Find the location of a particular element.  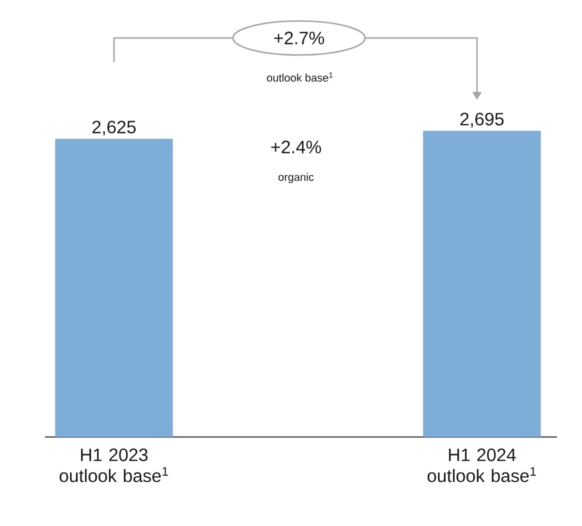

x-tick-label: H1 2023 outlook base$^{1}$ is located at coordinates (114, 465).